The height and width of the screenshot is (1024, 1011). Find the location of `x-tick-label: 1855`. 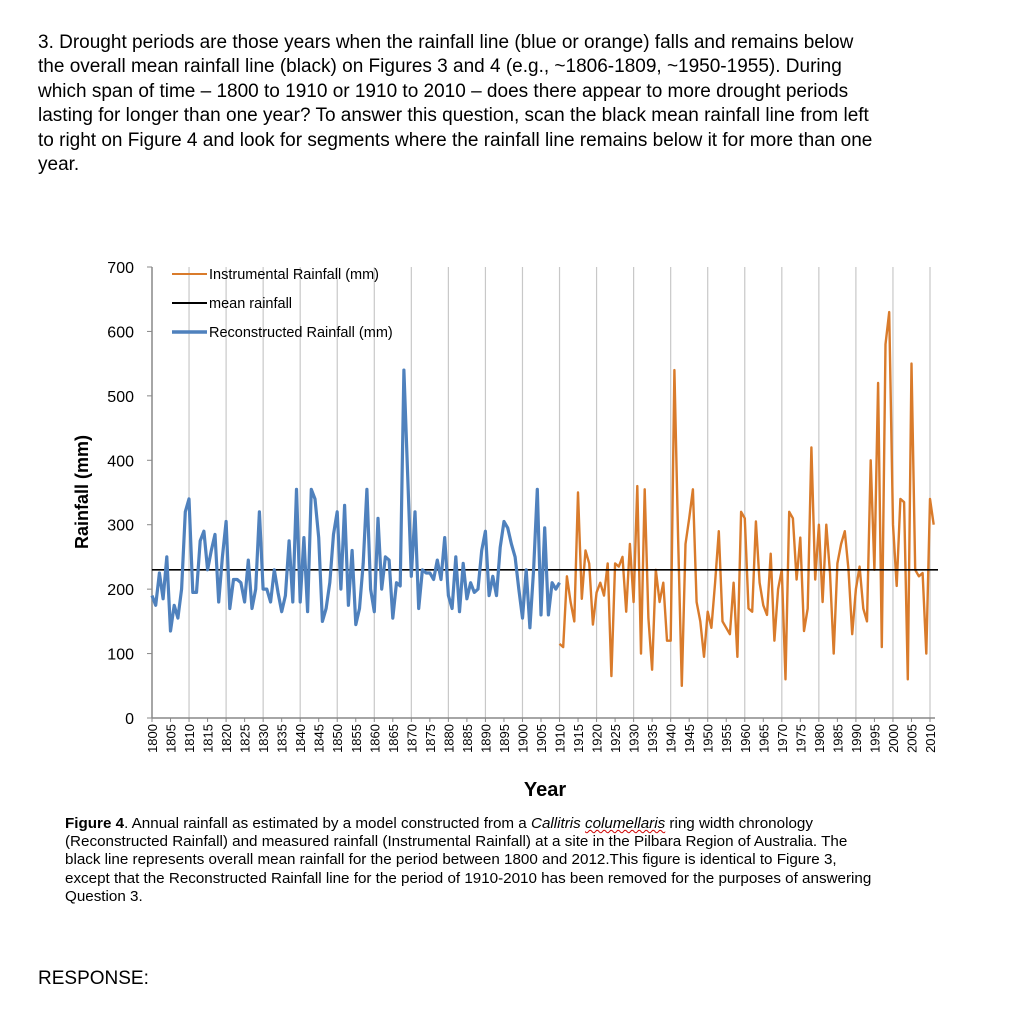

x-tick-label: 1855 is located at coordinates (356, 738).